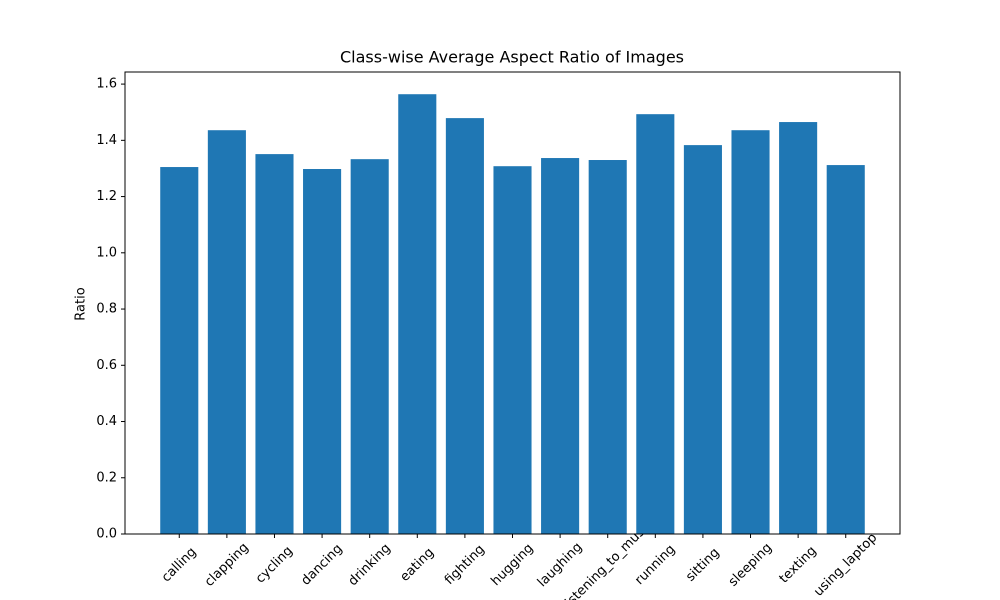 The height and width of the screenshot is (600, 1000). What do you see at coordinates (274, 565) in the screenshot?
I see `x-tick-label: cycling` at bounding box center [274, 565].